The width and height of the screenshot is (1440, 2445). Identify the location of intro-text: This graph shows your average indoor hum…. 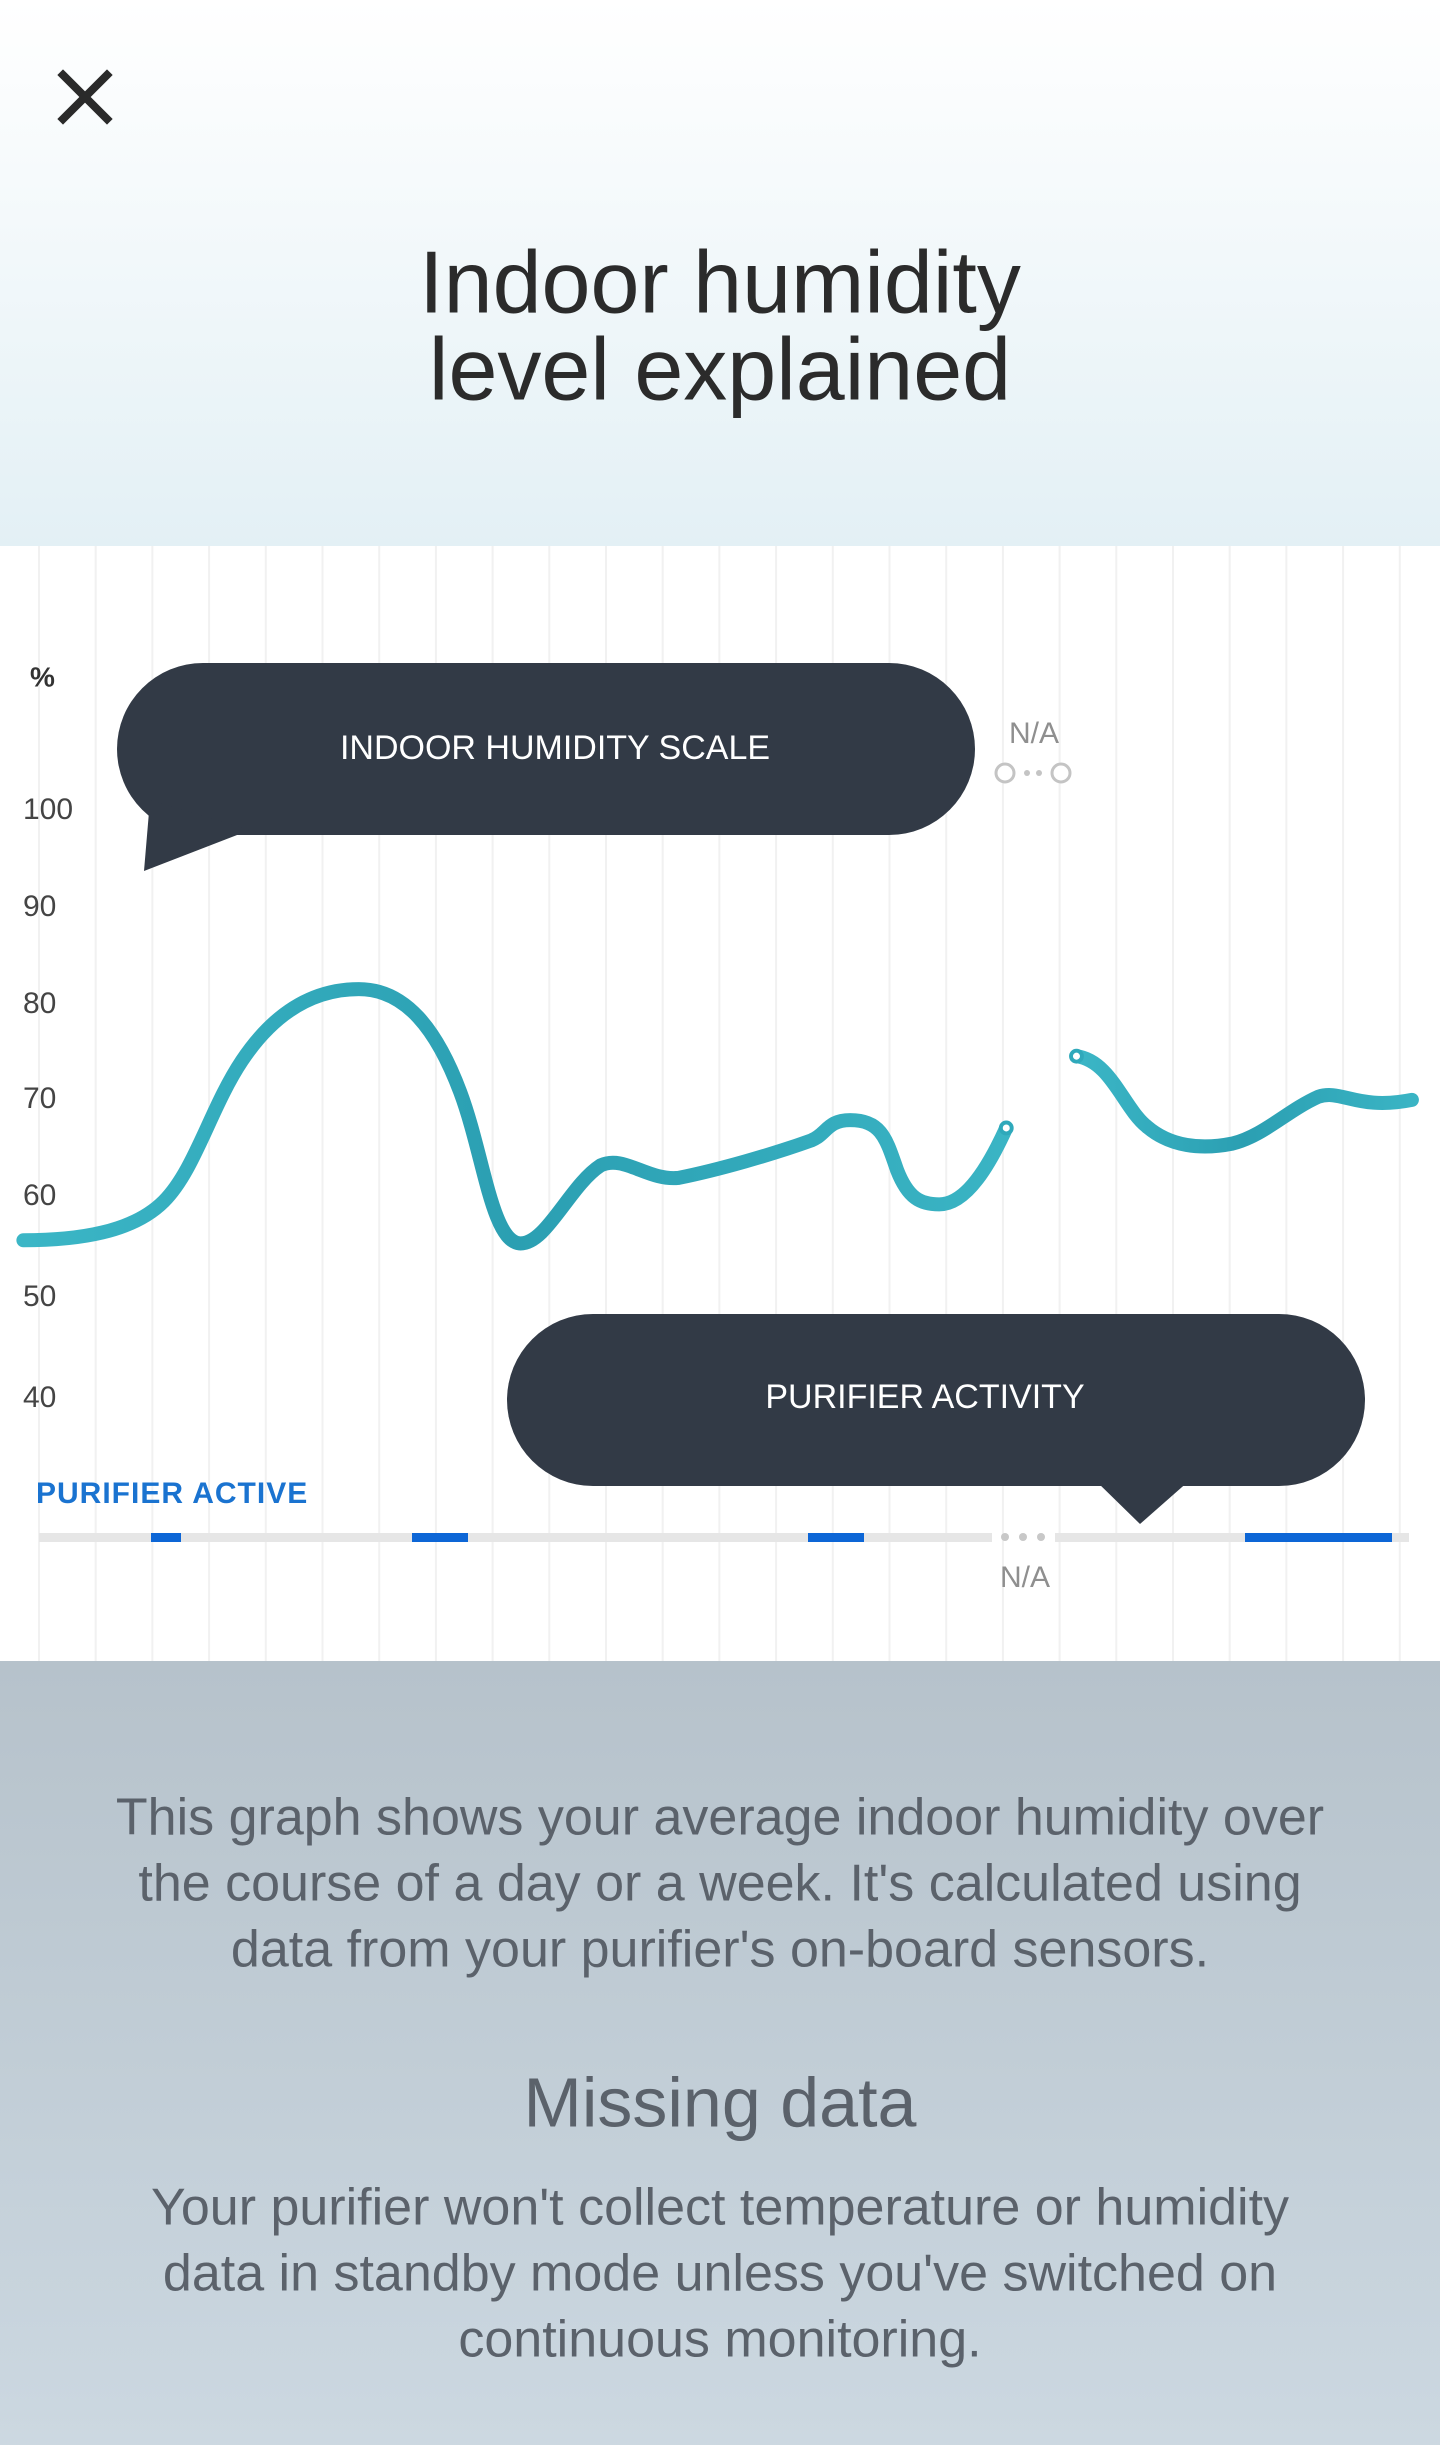
(720, 1884).